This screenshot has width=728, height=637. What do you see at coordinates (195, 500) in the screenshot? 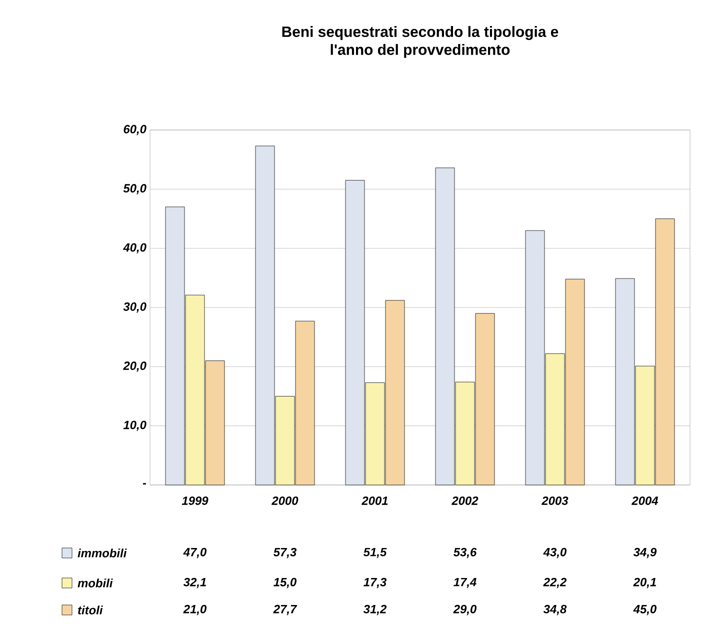
I see `x-tick-label: 1999` at bounding box center [195, 500].